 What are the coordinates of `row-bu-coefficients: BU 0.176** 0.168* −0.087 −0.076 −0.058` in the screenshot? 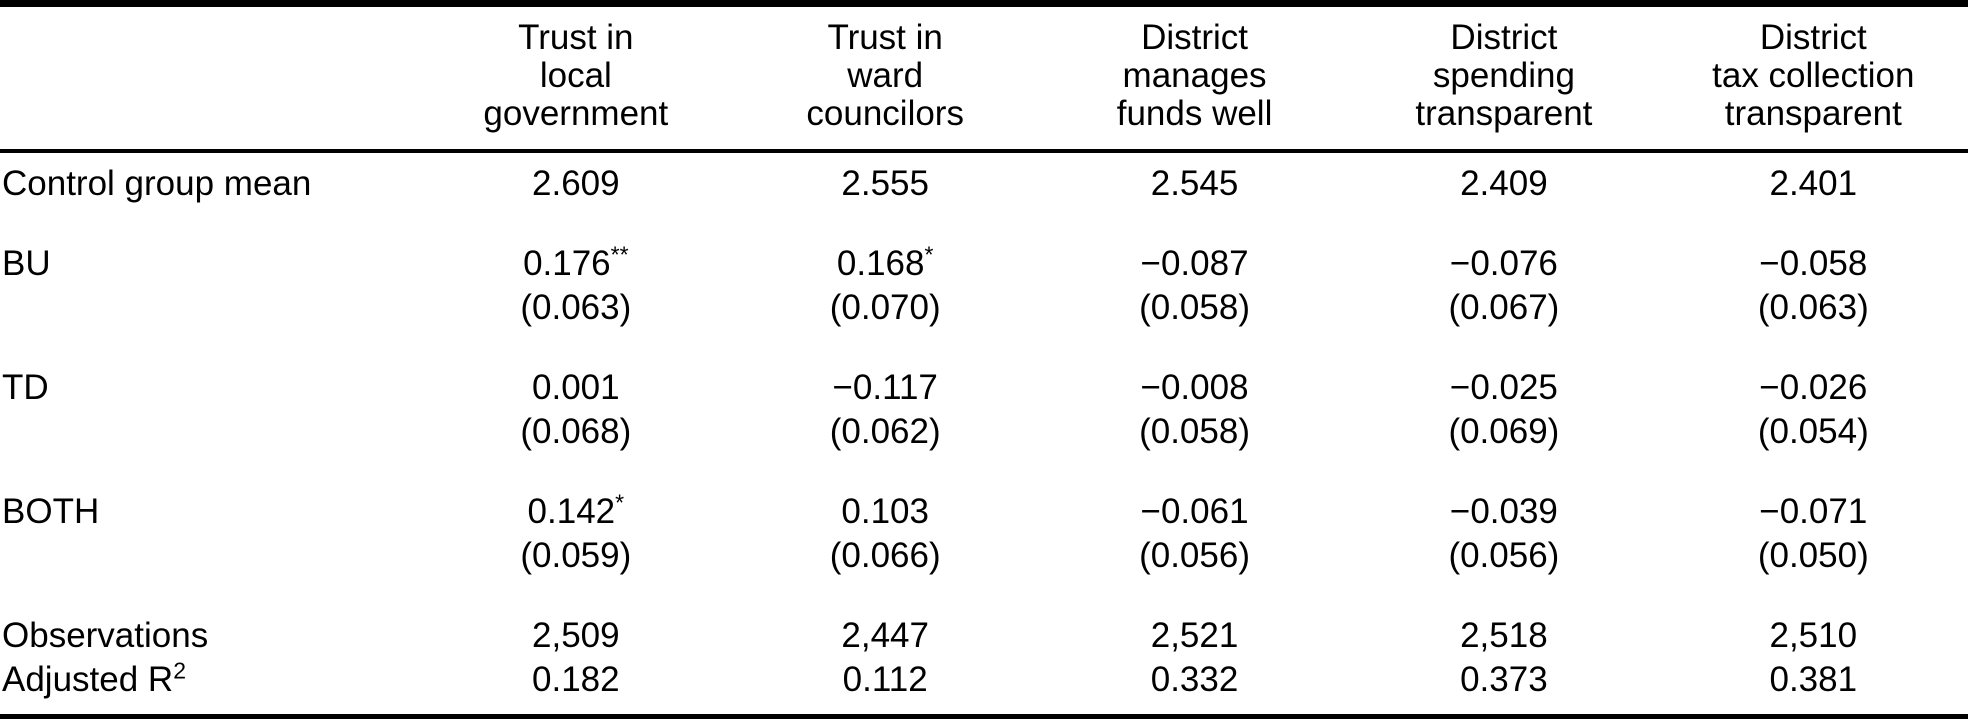 It's located at (984, 246).